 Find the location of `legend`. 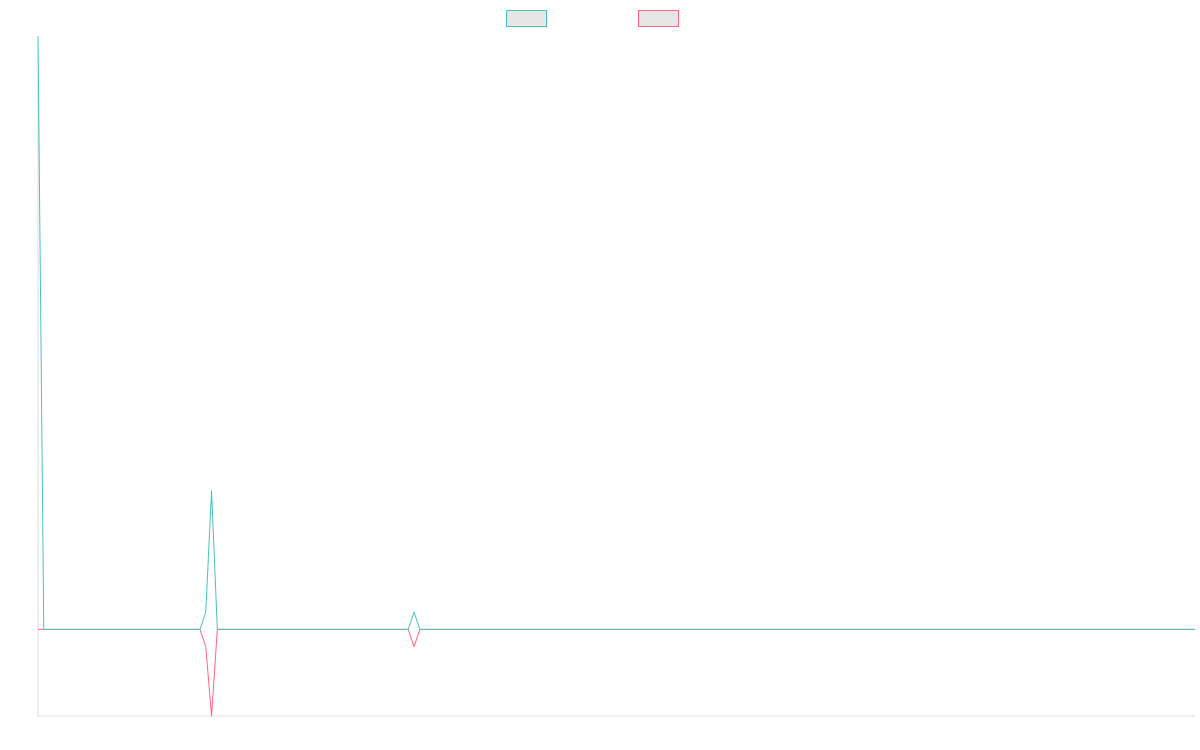

legend is located at coordinates (592, 18).